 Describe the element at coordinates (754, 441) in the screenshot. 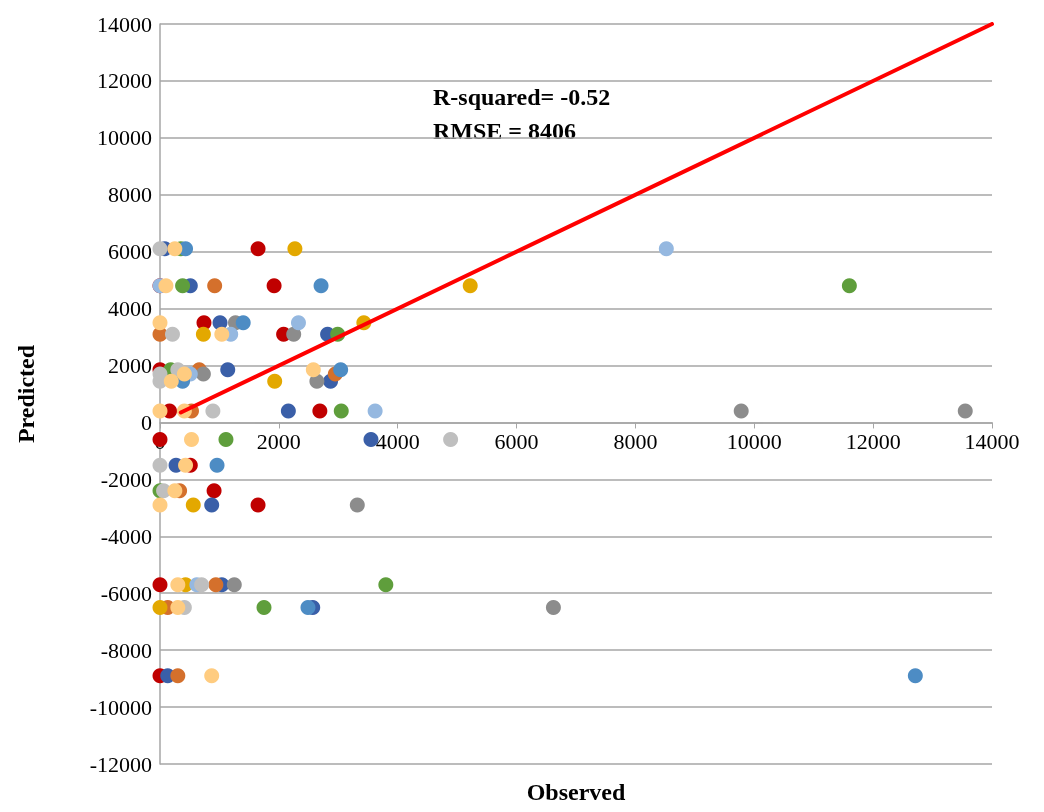

I see `x-tick-label: 10000` at that location.